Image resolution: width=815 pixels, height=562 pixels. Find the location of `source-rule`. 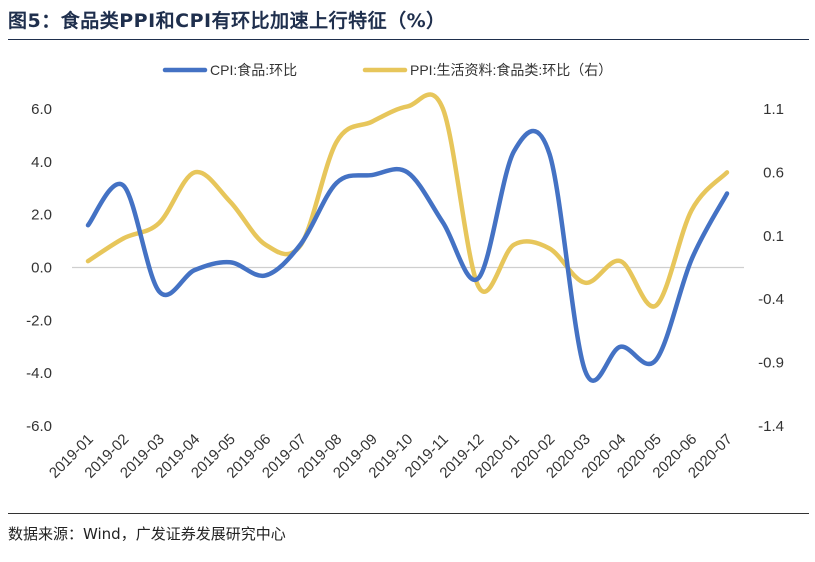

source-rule is located at coordinates (408, 513).